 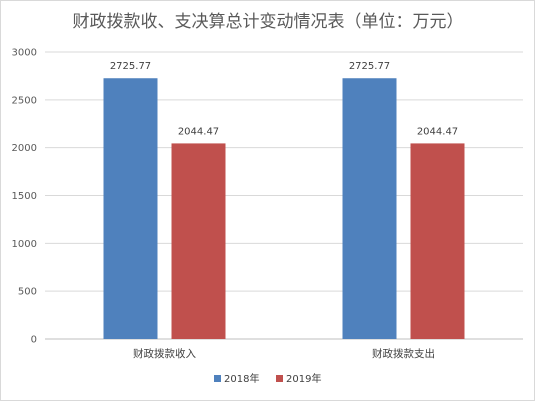 I want to click on data-labels: 2725.77 2044.47 2725.77 2044.47, so click(x=284, y=99).